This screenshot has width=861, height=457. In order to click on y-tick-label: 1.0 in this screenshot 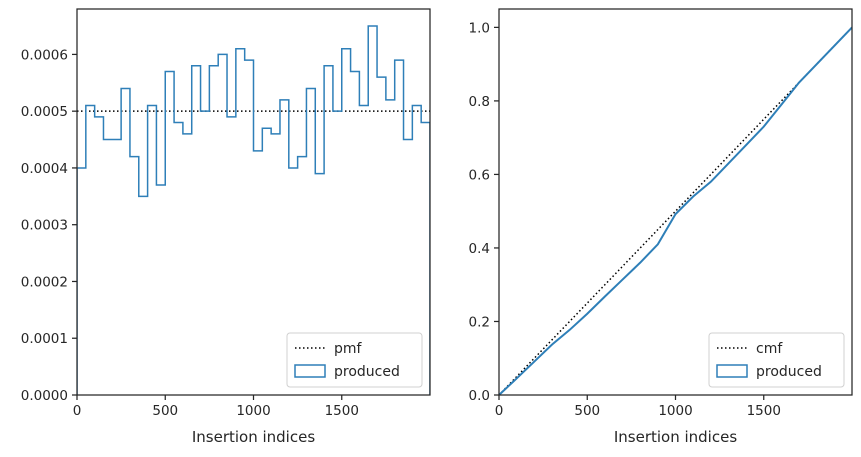, I will do `click(479, 28)`.